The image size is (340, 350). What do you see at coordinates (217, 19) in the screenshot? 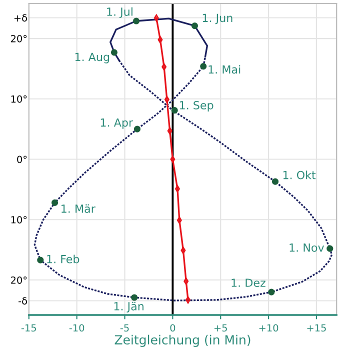
I see `annotation: 1. Jun` at bounding box center [217, 19].